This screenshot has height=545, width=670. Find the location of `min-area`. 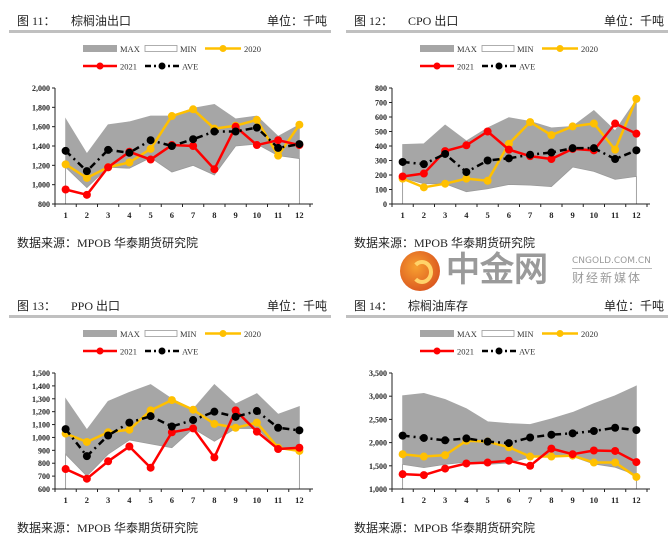

min-area is located at coordinates (519, 185).